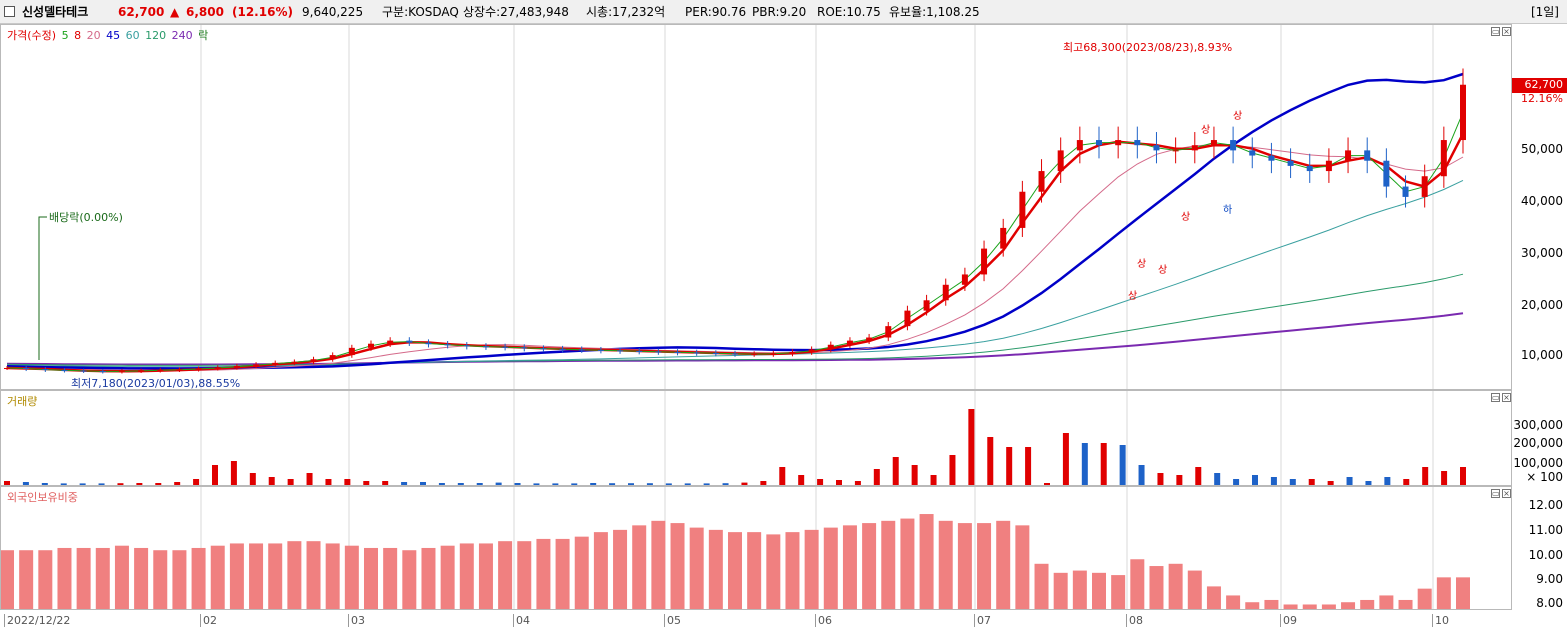 Image resolution: width=1567 pixels, height=630 pixels. What do you see at coordinates (823, 620) in the screenshot?
I see `x-tick: 06` at bounding box center [823, 620].